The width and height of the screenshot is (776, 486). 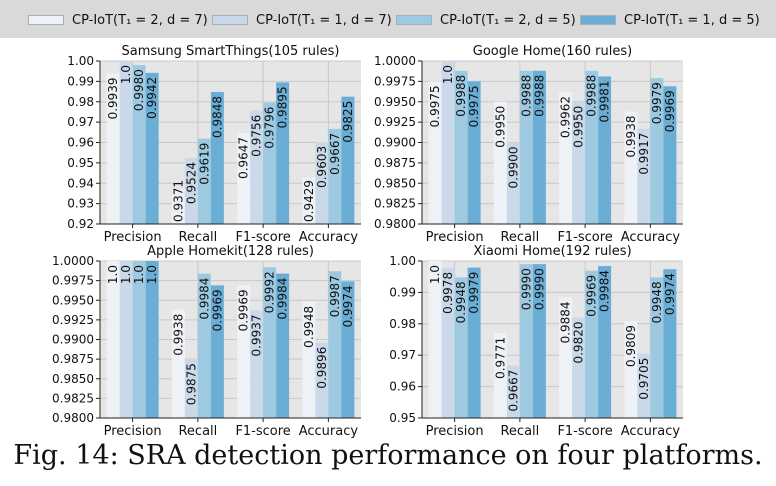 I want to click on data-label: 0.9948, so click(x=309, y=327).